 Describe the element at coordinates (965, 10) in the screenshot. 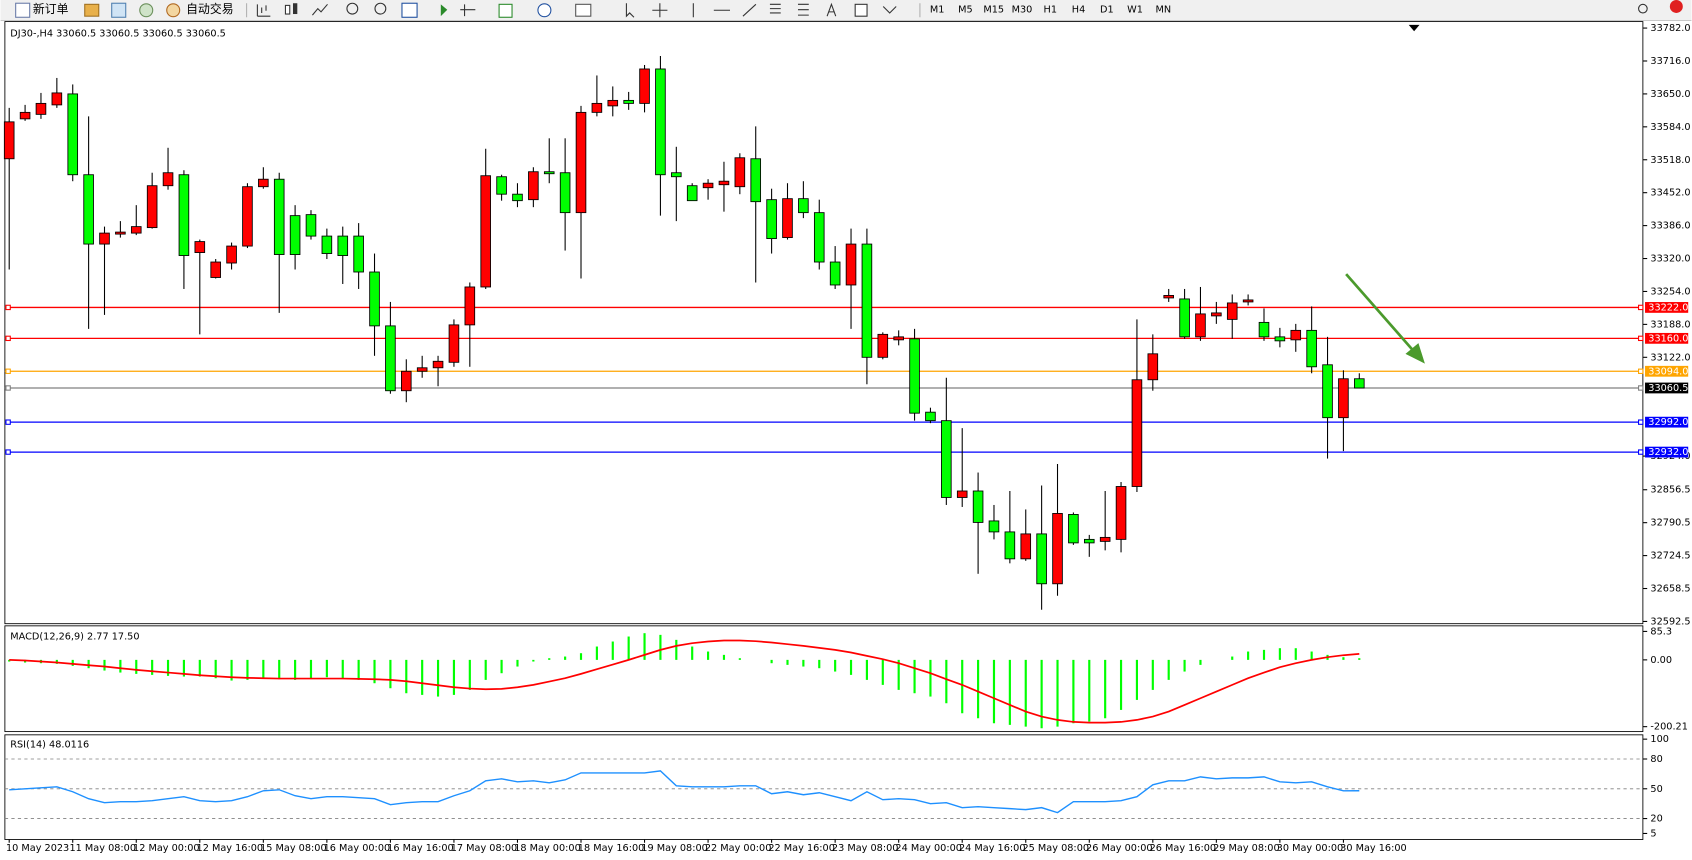

I see `timeframe-button: M5` at that location.